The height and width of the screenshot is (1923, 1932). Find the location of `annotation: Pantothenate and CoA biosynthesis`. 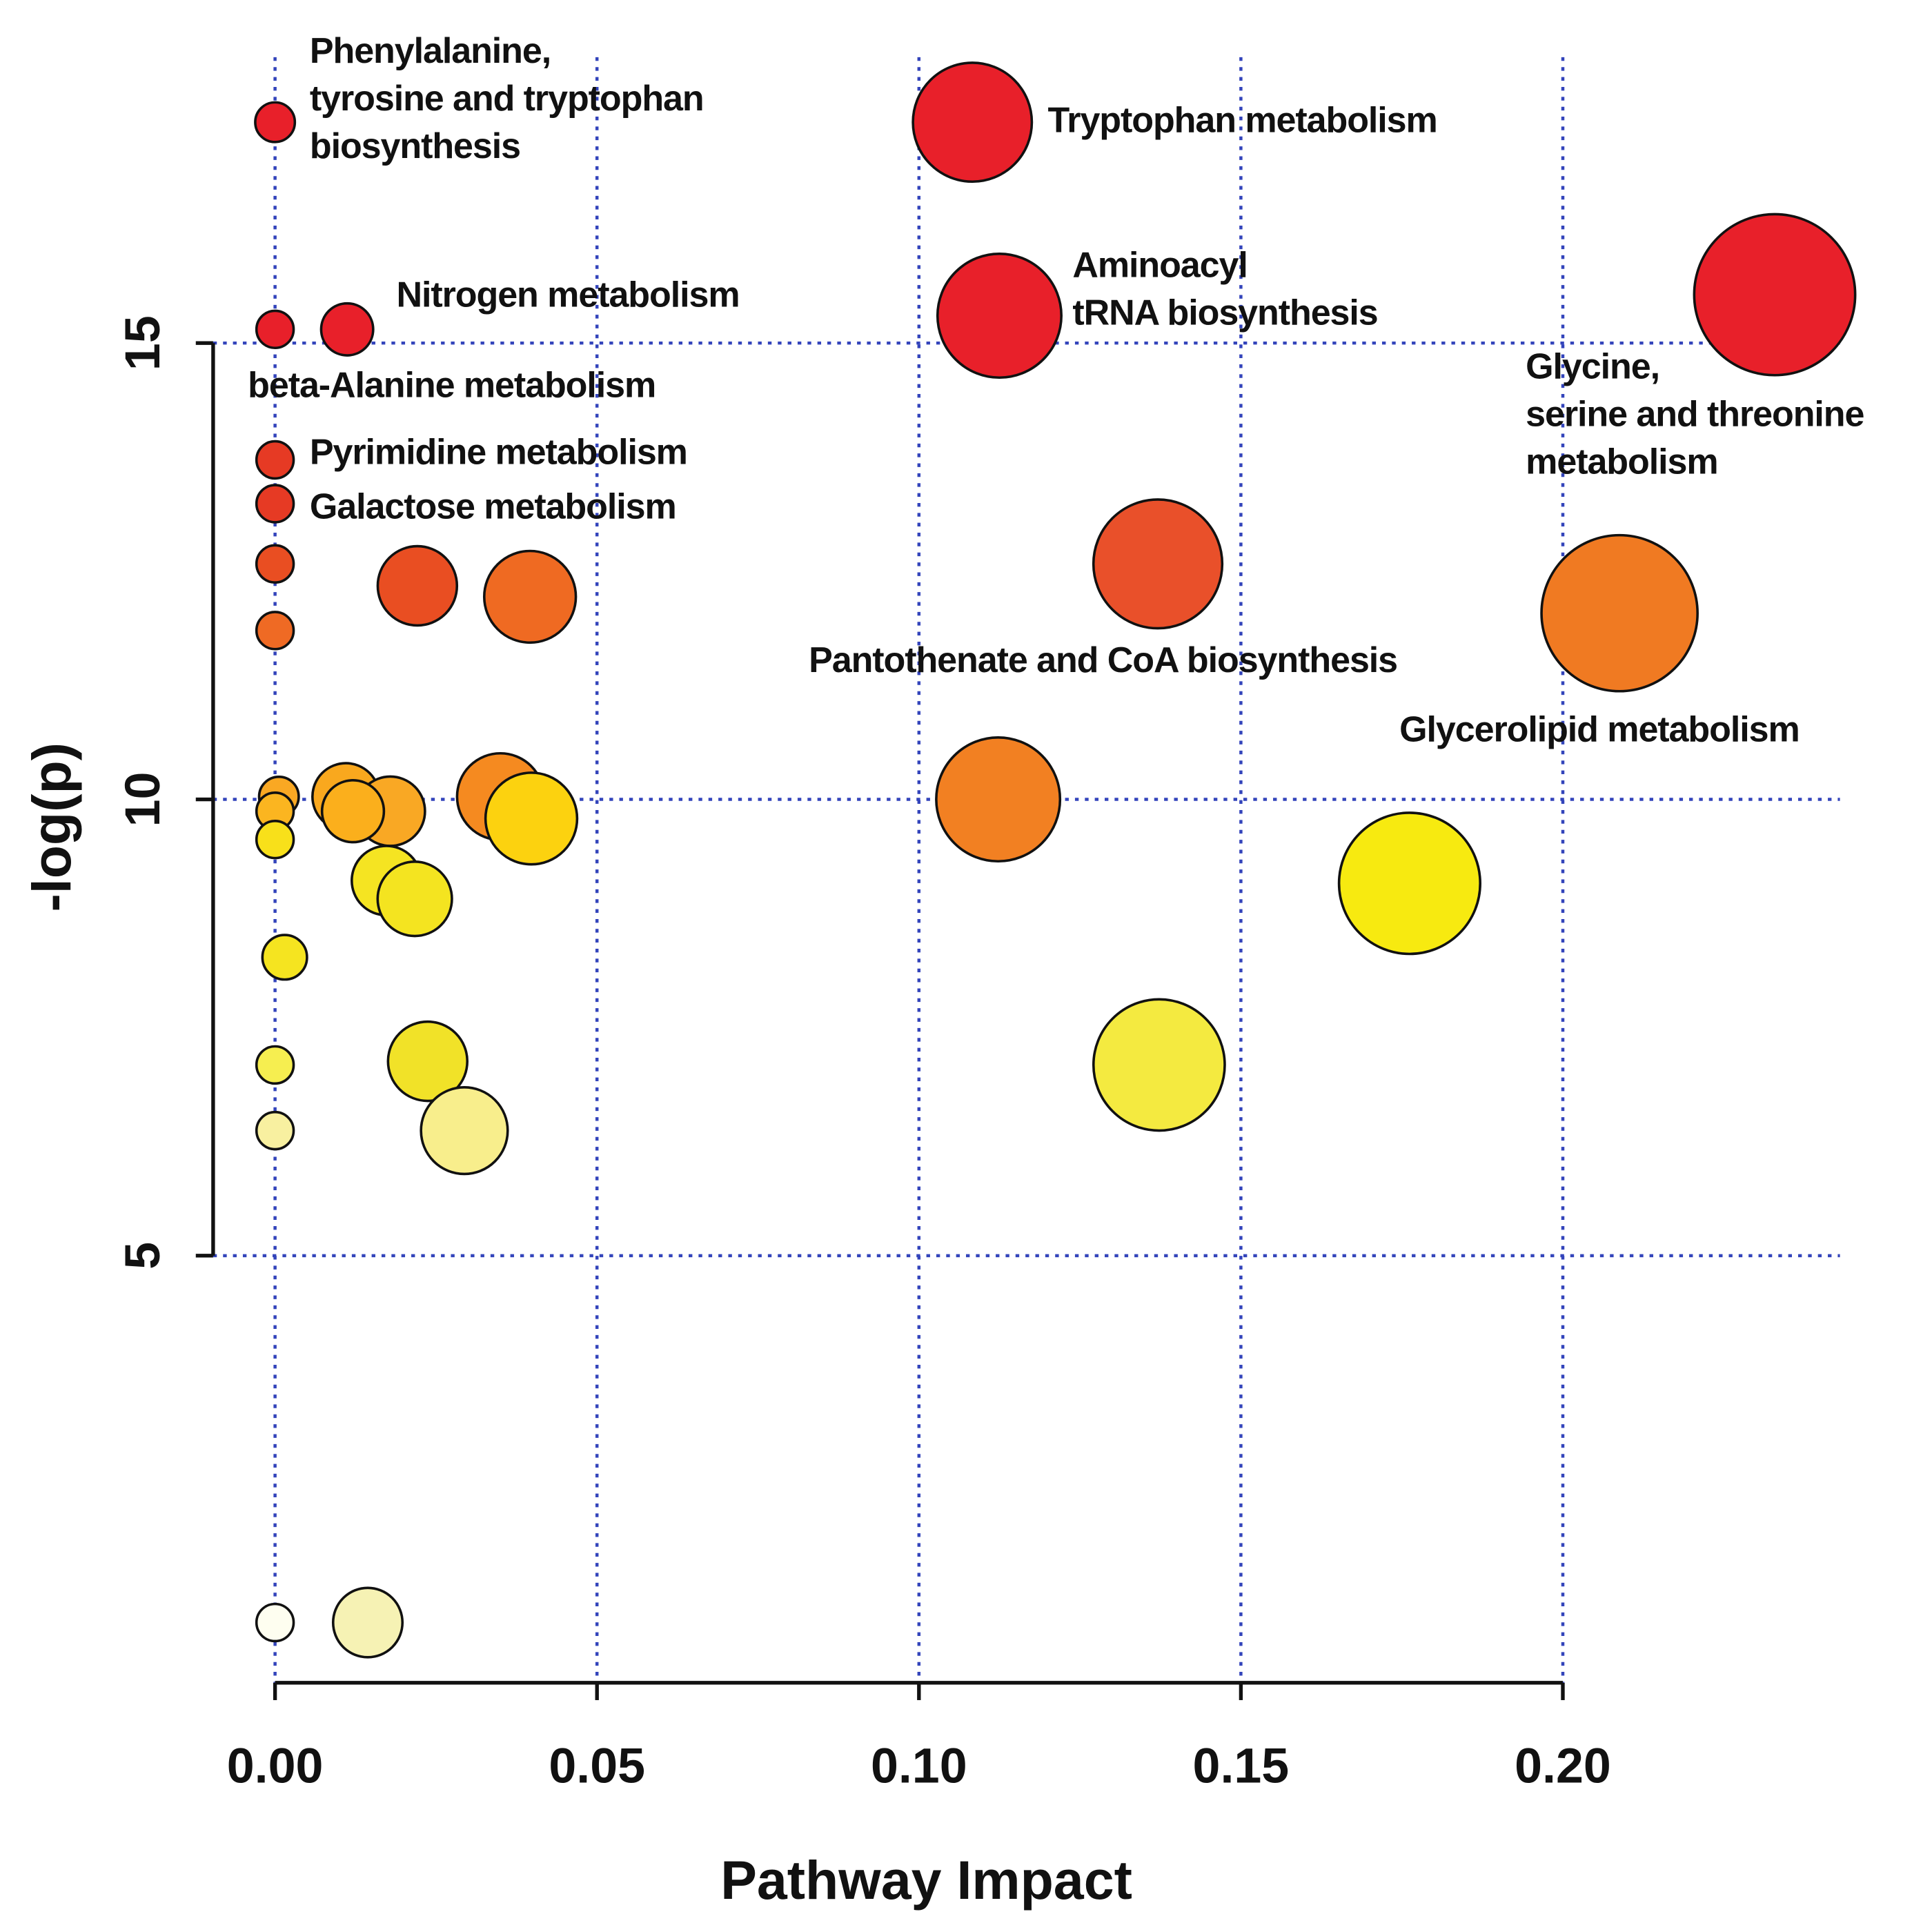

annotation: Pantothenate and CoA biosynthesis is located at coordinates (1103, 660).